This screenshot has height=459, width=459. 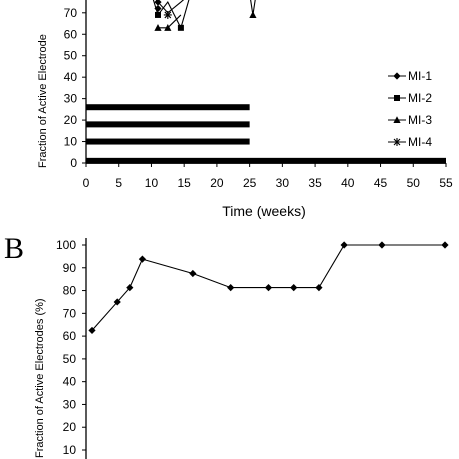 What do you see at coordinates (70, 450) in the screenshot?
I see `panel-b-y-tick-label: 10` at bounding box center [70, 450].